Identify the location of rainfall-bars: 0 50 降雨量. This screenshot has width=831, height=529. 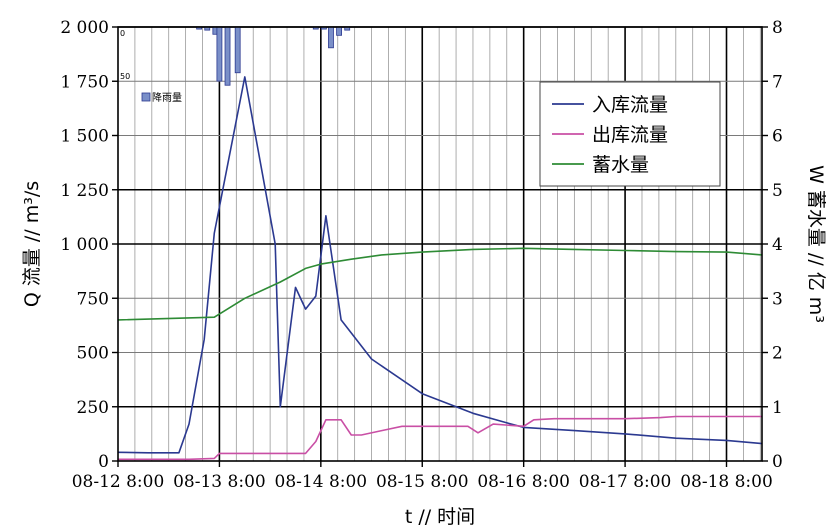
(235, 65).